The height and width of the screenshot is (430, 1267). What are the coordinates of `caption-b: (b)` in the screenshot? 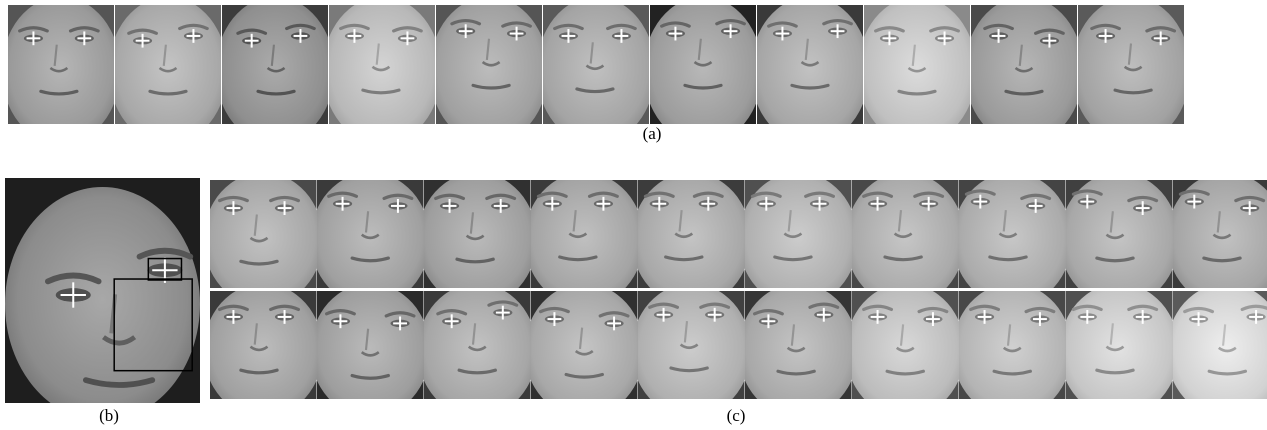 It's located at (109, 415).